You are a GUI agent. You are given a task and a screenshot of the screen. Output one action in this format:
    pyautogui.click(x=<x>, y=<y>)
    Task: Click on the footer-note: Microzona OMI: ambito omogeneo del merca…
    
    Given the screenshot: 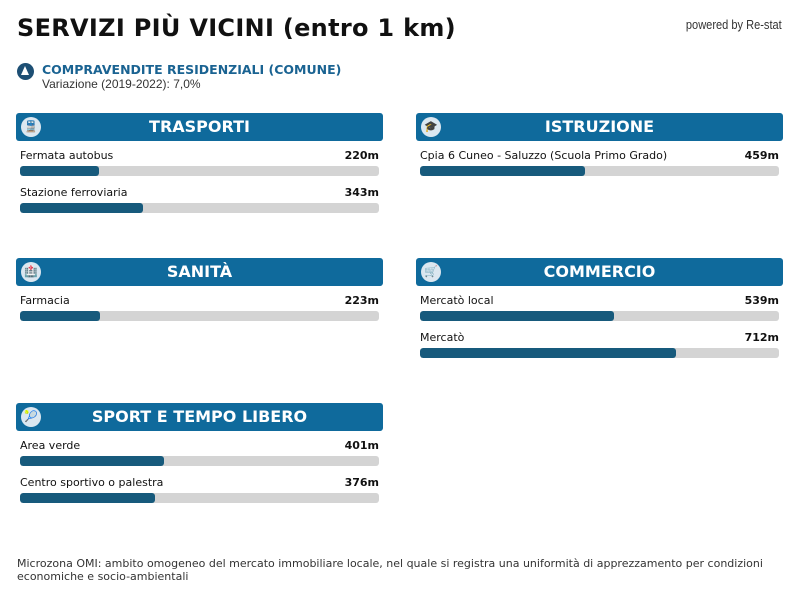 What is the action you would take?
    pyautogui.click(x=390, y=570)
    